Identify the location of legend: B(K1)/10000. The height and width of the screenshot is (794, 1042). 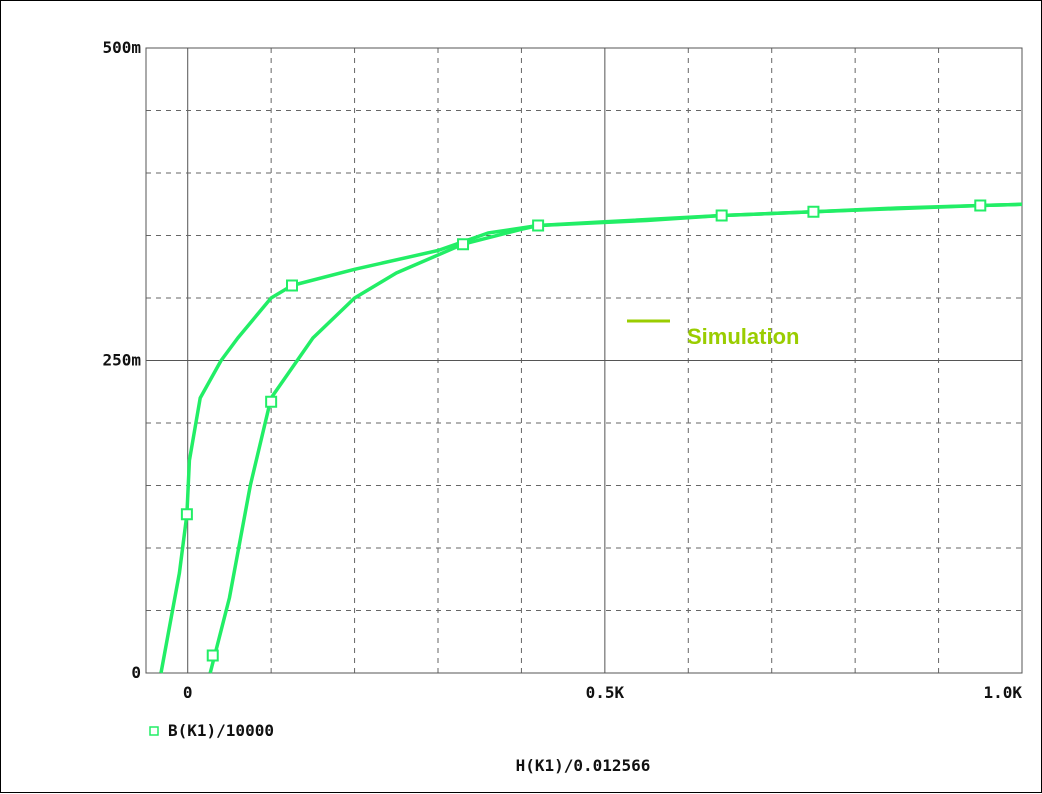
(211, 730).